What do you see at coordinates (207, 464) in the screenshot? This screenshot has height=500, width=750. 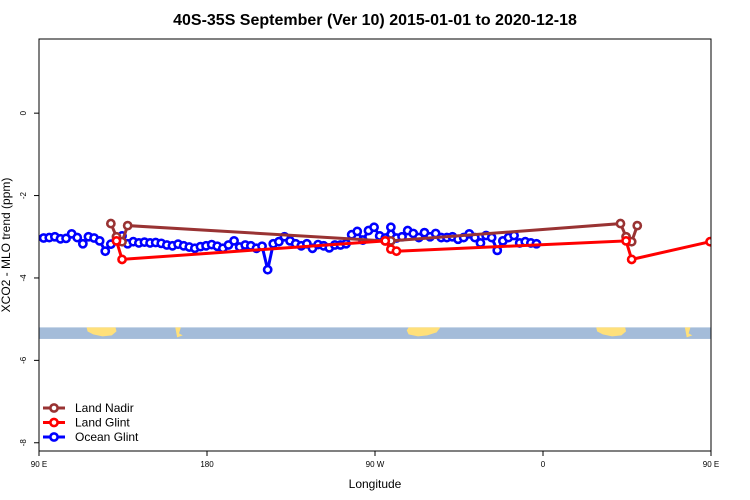 I see `x-tick-label: 180` at bounding box center [207, 464].